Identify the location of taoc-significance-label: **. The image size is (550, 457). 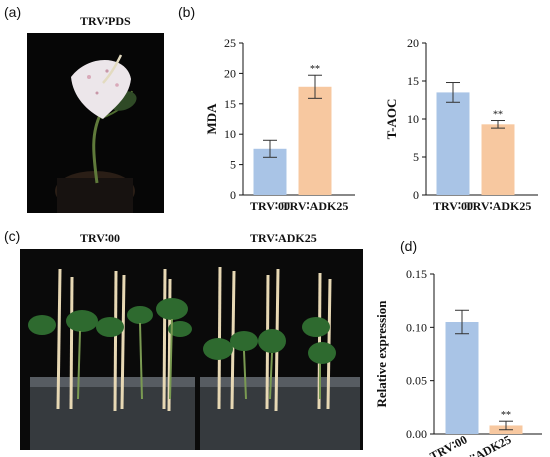
(498, 115).